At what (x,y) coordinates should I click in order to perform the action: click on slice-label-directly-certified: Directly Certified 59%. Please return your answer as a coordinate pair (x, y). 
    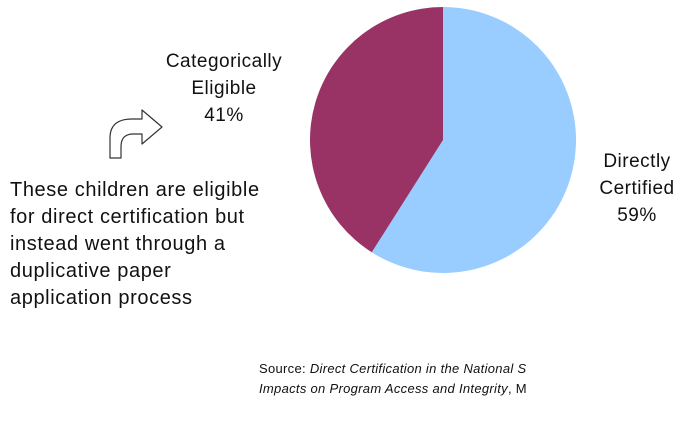
    Looking at the image, I should click on (629, 188).